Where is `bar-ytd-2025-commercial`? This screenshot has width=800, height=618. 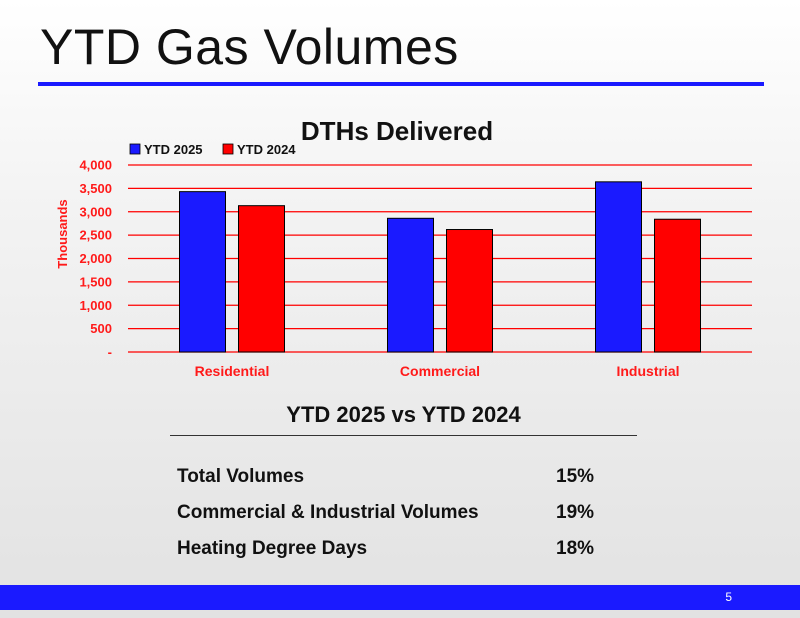 bar-ytd-2025-commercial is located at coordinates (410, 285).